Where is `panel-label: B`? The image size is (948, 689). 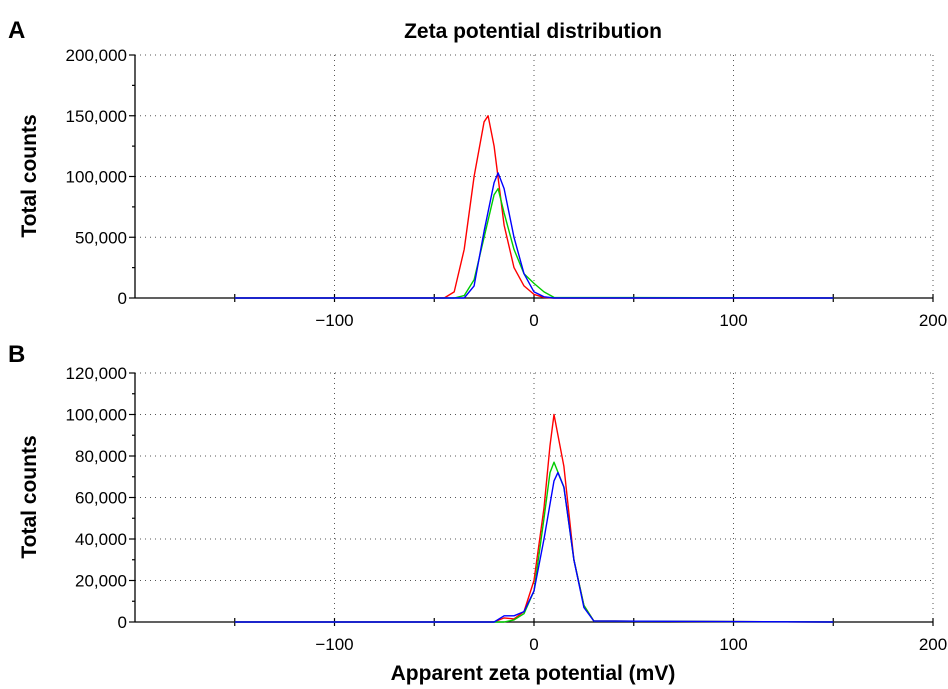
panel-label: B is located at coordinates (16, 354).